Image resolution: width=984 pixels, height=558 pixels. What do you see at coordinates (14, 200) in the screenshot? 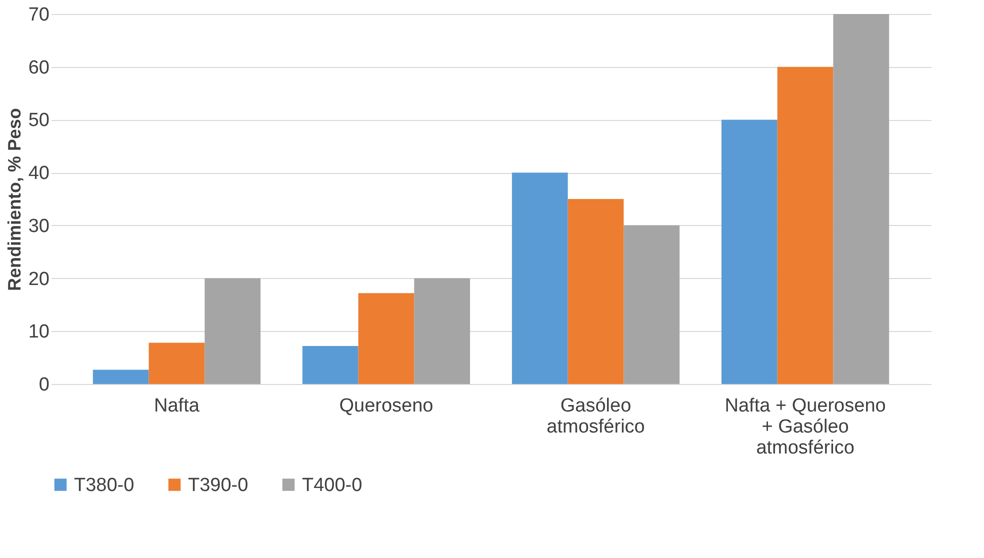
I see `y-axis-title: Rendimiento, % Peso` at bounding box center [14, 200].